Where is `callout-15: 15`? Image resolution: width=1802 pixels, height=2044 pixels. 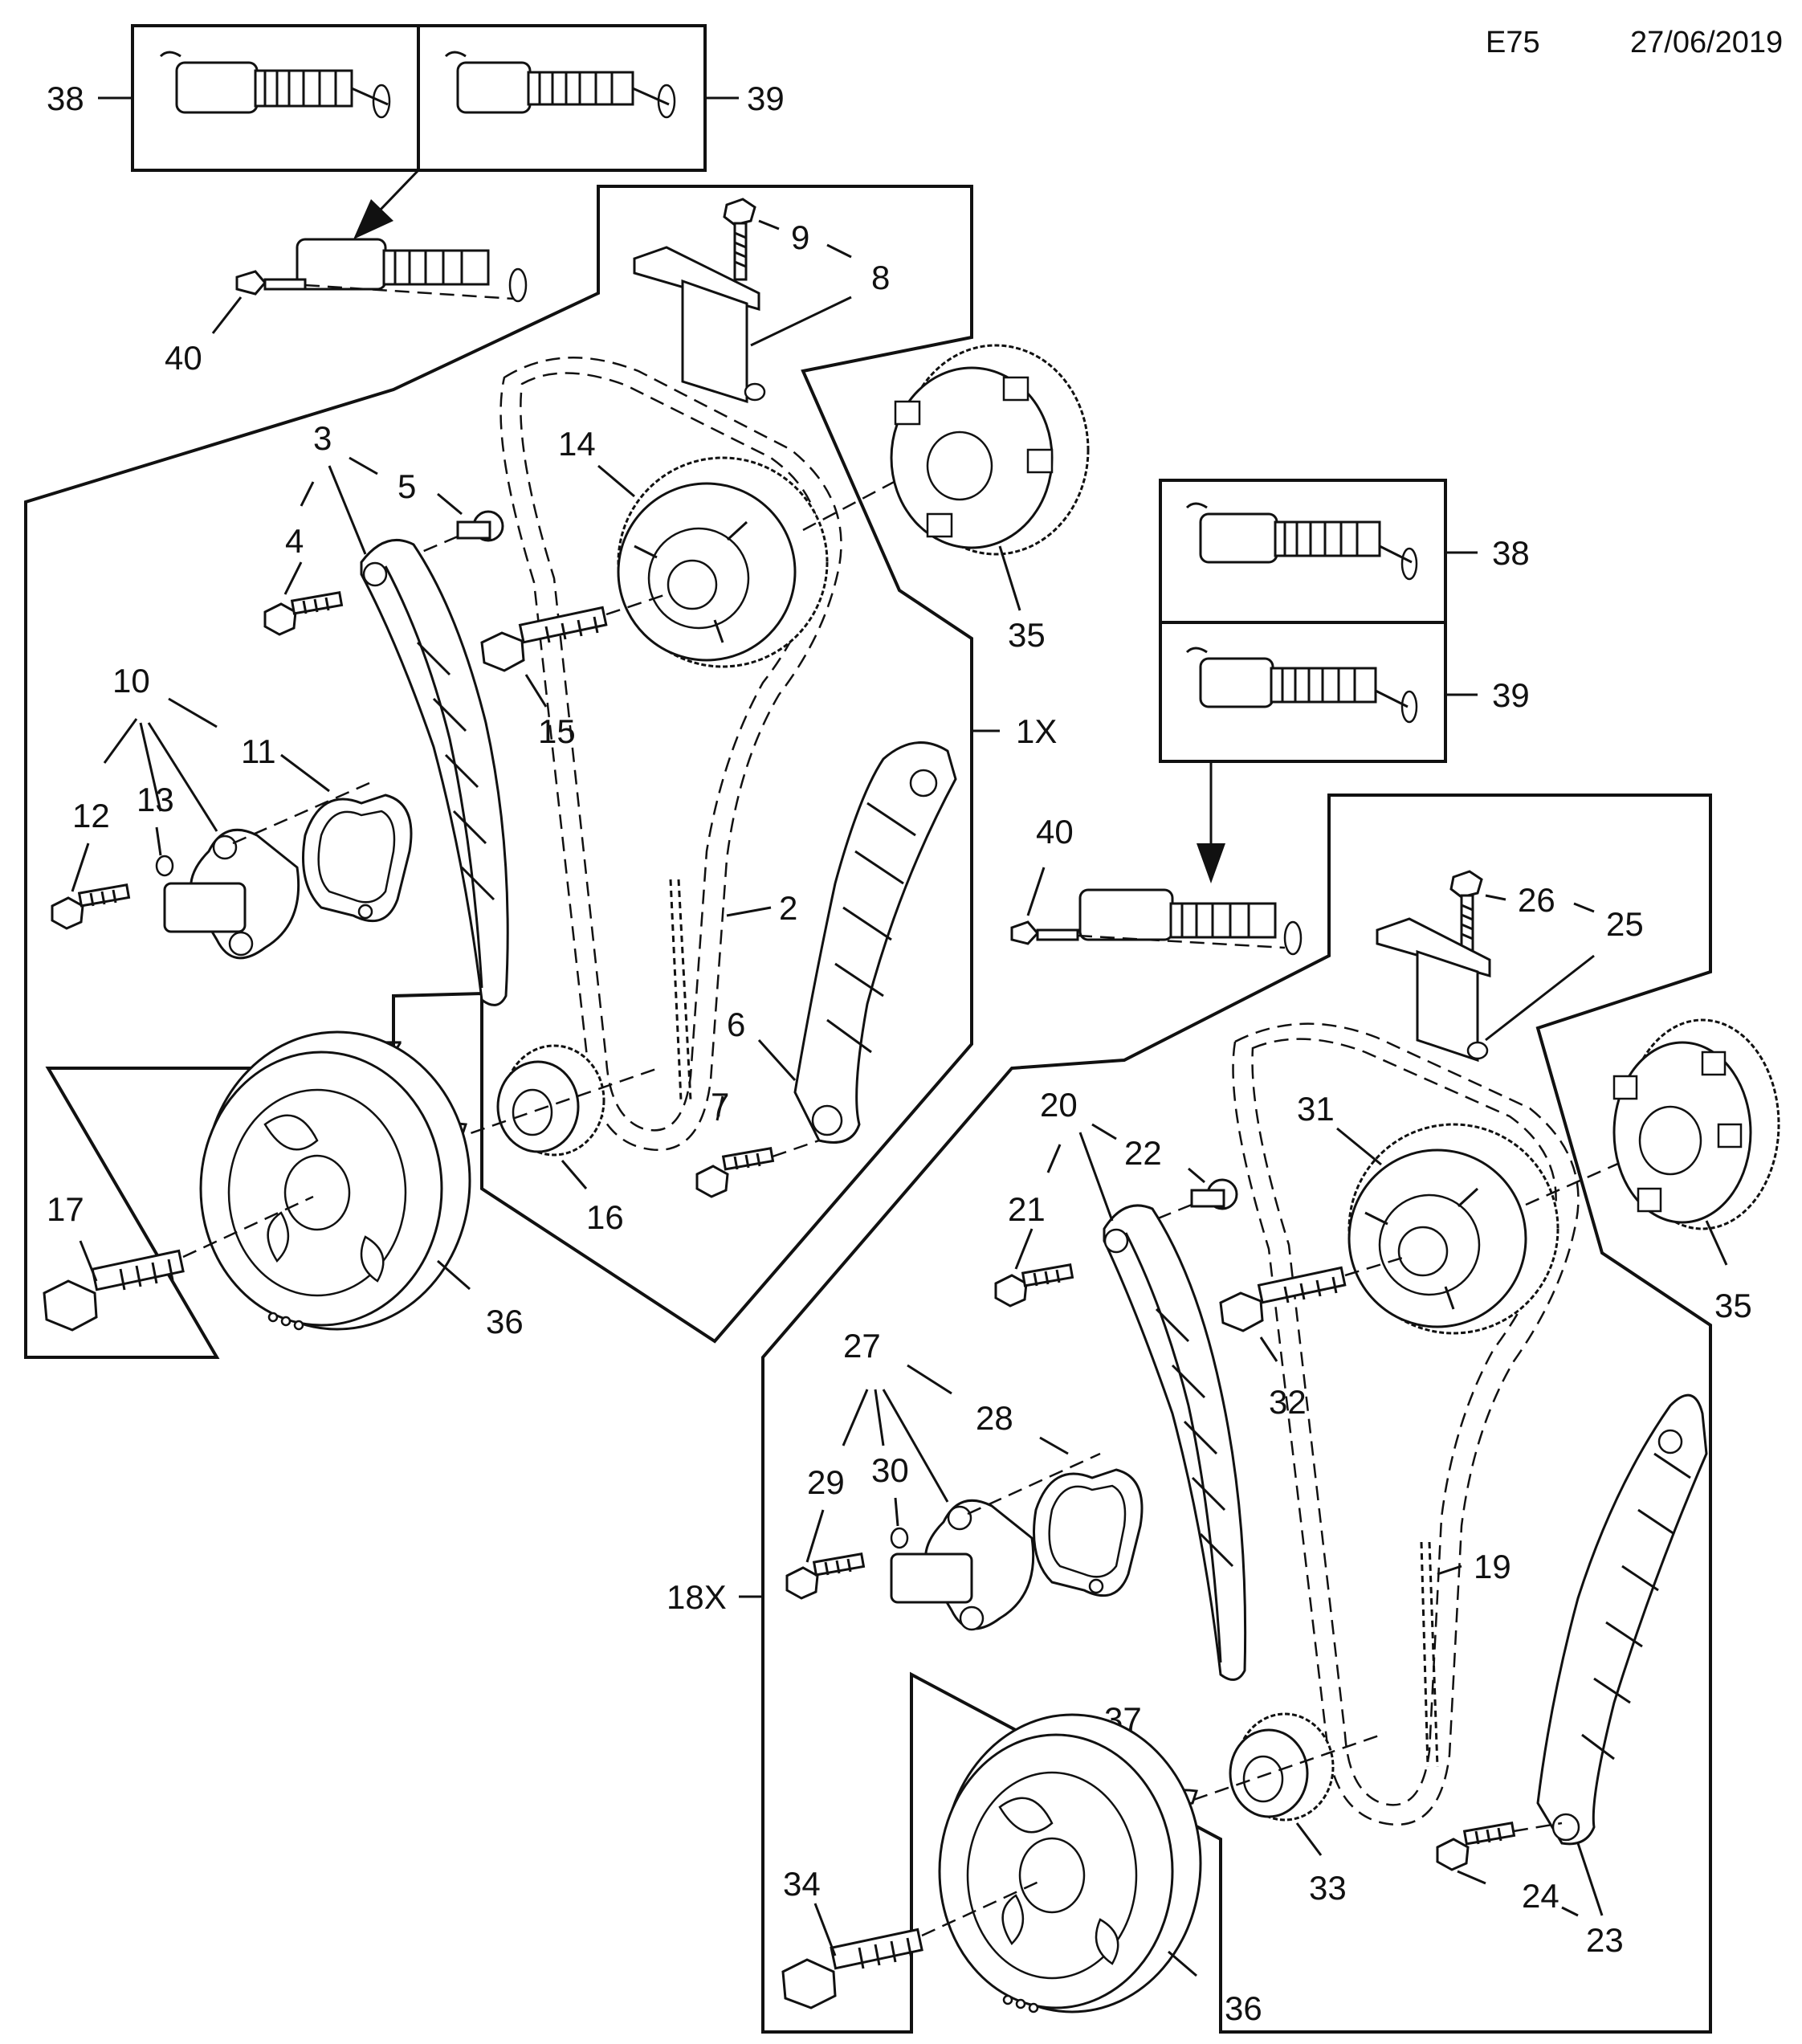
callout-15: 15 is located at coordinates (557, 731).